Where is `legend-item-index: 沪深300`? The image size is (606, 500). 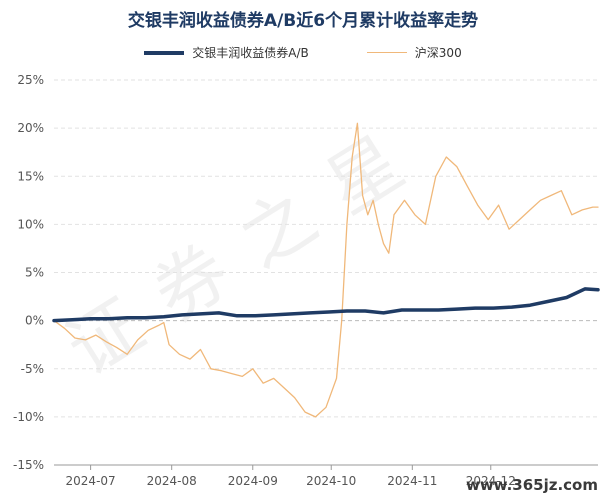 legend-item-index: 沪深300 is located at coordinates (414, 52).